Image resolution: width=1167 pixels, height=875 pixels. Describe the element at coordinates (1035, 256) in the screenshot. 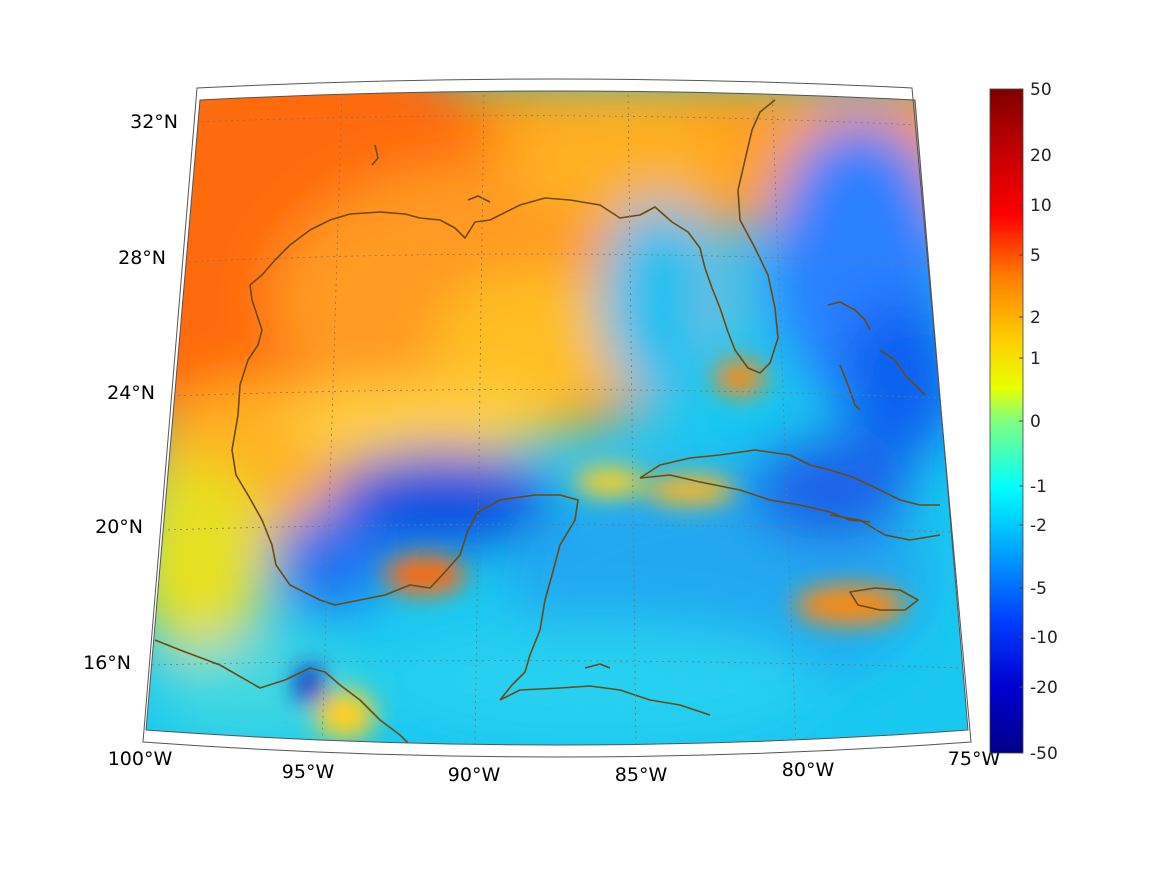

I see `colorbar-label: 5` at that location.